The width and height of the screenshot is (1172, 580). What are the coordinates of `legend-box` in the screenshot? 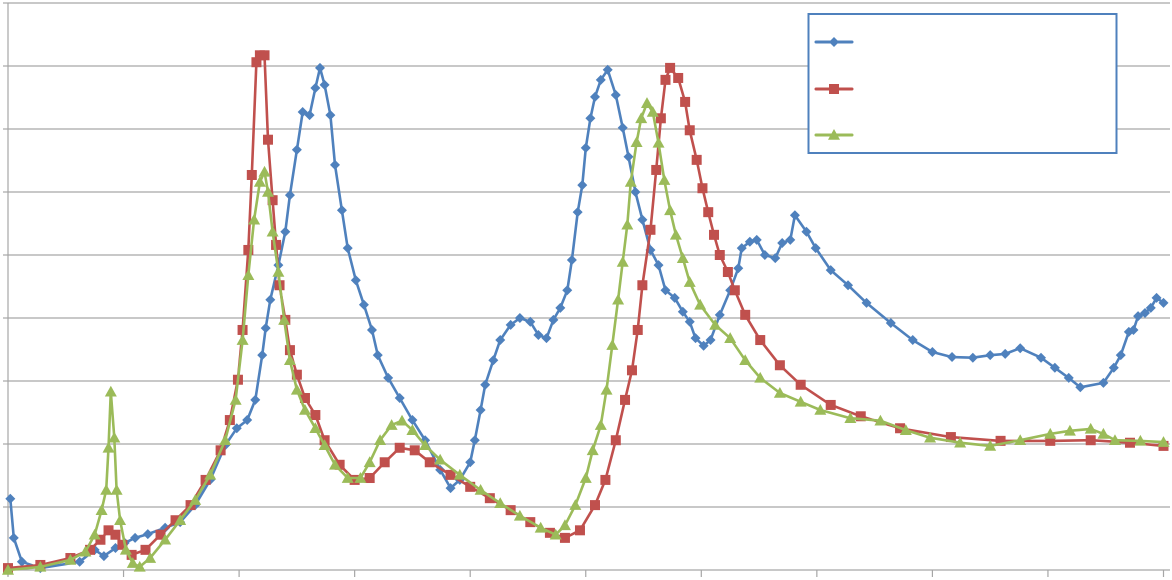 It's located at (962, 83).